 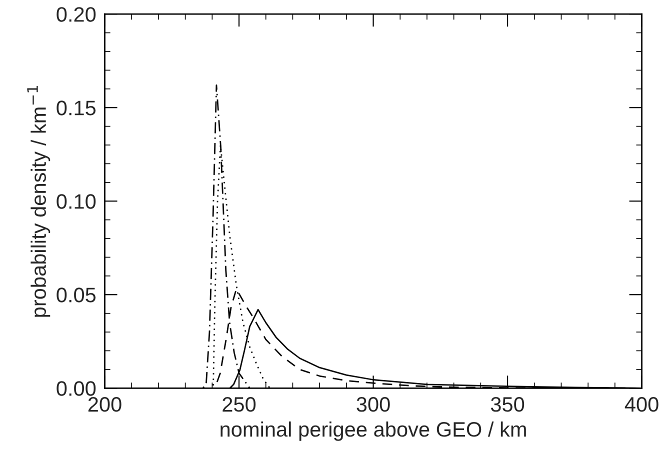 I want to click on x-tick-label: 350, so click(x=507, y=404).